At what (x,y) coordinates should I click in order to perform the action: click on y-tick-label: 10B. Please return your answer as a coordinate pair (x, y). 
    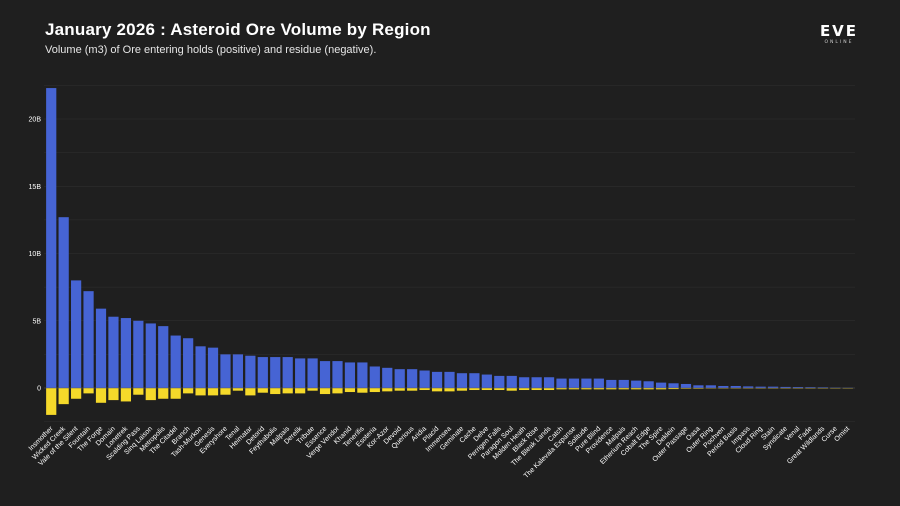
    Looking at the image, I should click on (35, 254).